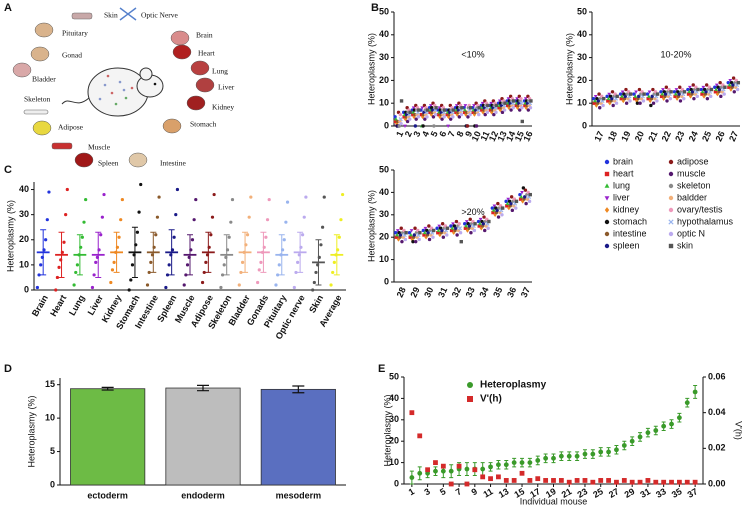 Image resolution: width=749 pixels, height=507 pixels. Describe the element at coordinates (203, 495) in the screenshot. I see `x-tick-label: endoderm` at that location.